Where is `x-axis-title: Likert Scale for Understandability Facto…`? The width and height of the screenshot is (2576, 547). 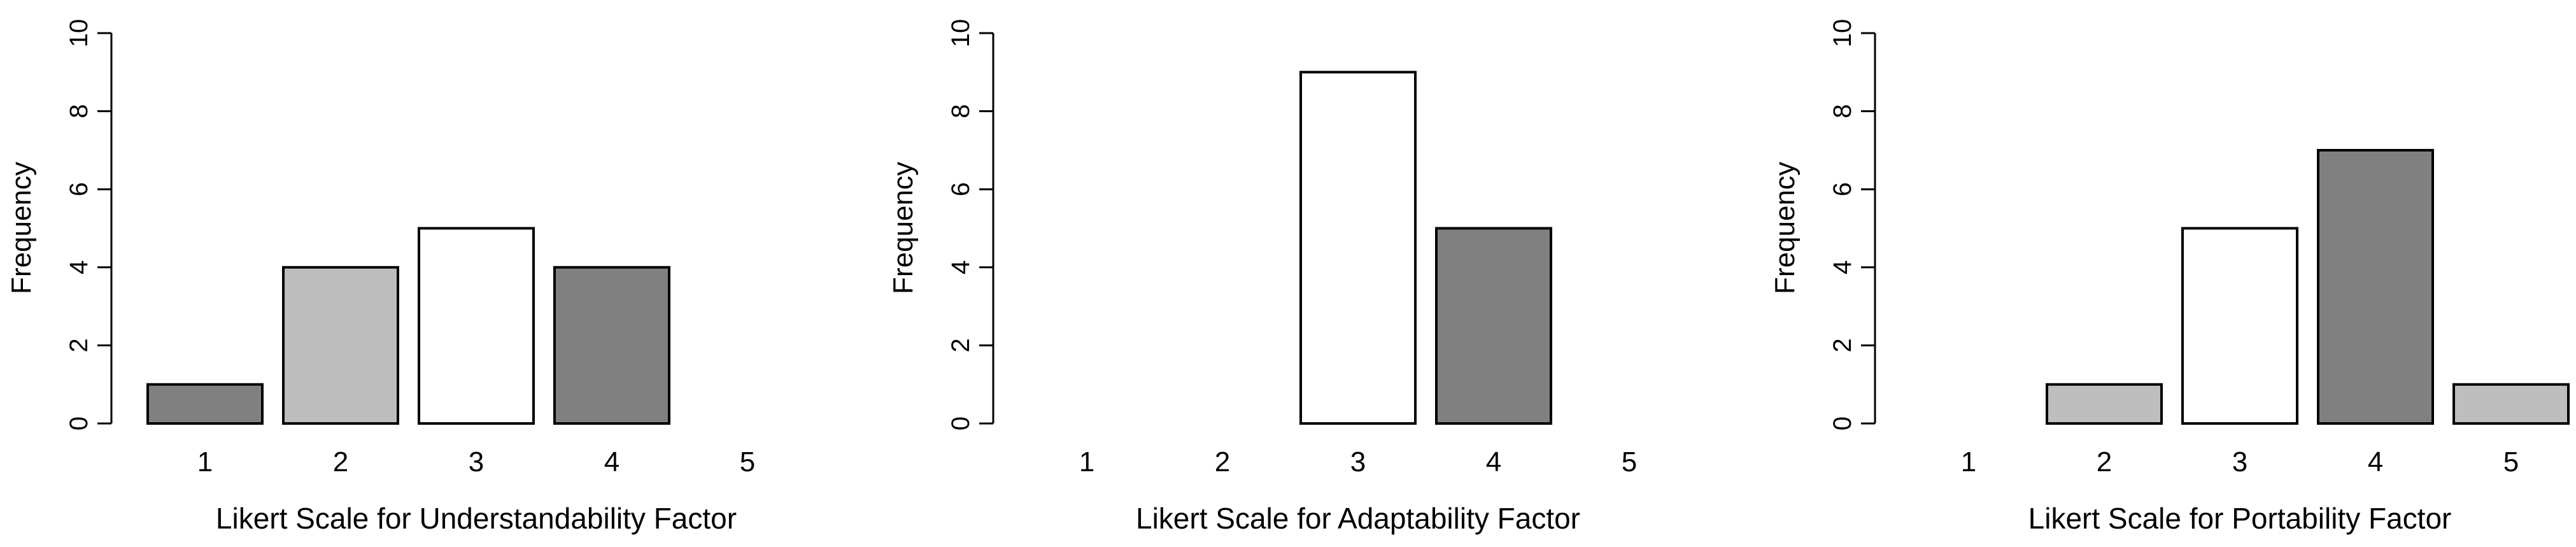
x-axis-title: Likert Scale for Understandability Facto… is located at coordinates (476, 518).